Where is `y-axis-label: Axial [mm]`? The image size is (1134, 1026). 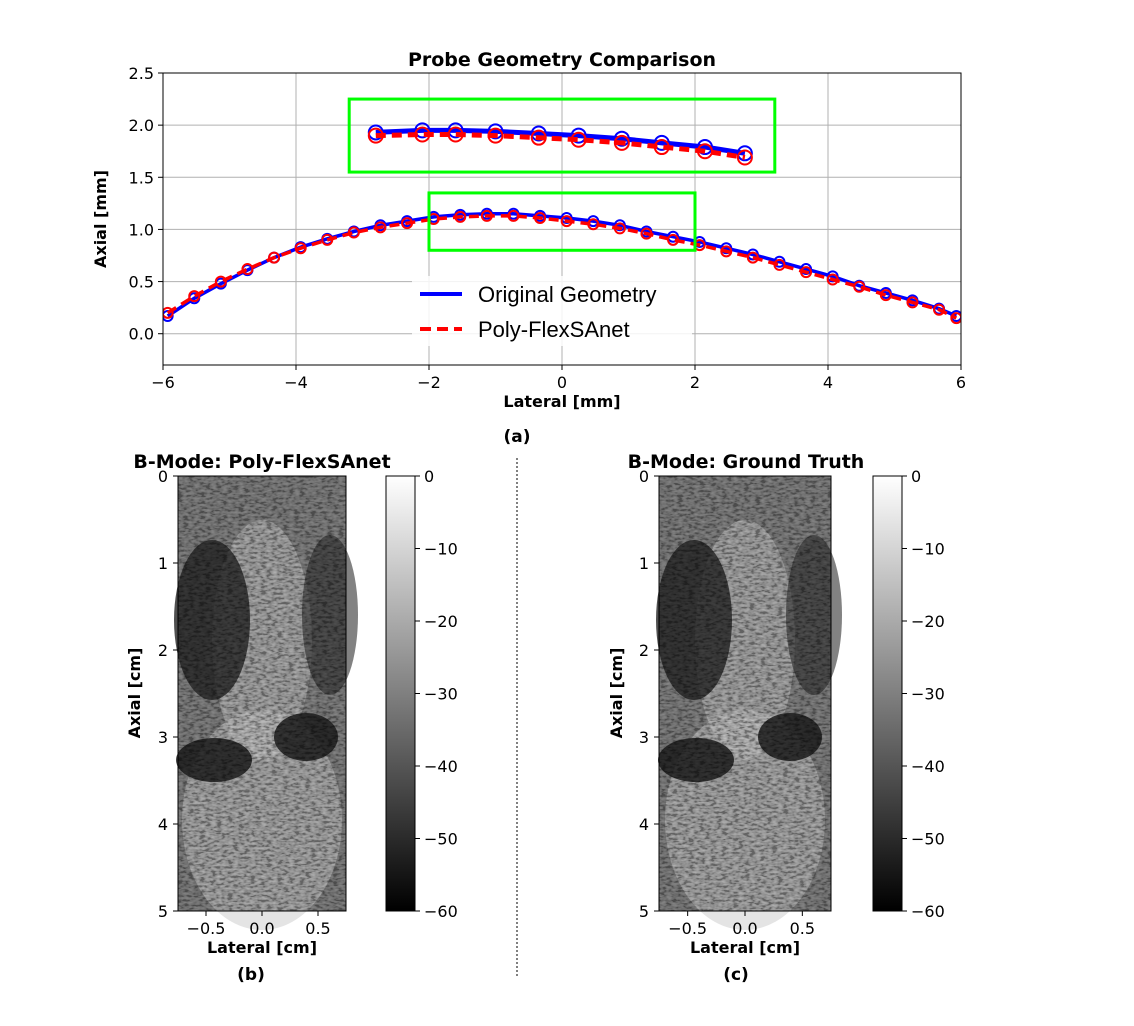 y-axis-label: Axial [mm] is located at coordinates (100, 219).